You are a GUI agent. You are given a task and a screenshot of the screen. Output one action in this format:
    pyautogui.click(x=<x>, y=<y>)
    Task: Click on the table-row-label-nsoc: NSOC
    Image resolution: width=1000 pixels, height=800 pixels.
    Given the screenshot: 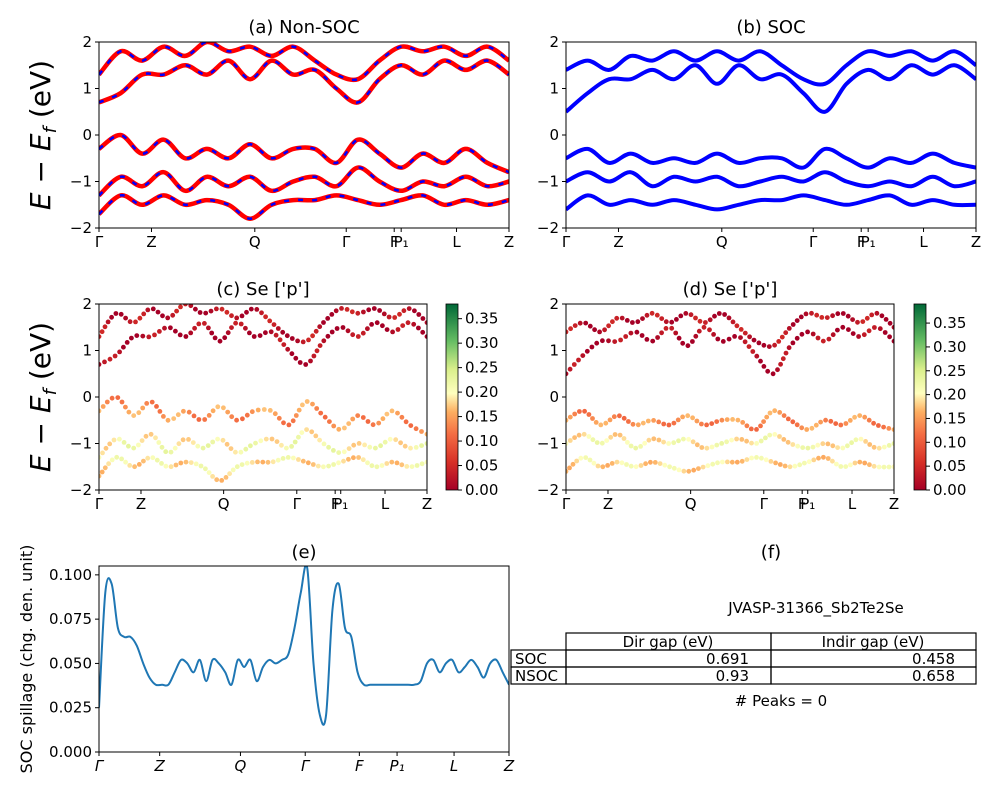 What is the action you would take?
    pyautogui.click(x=536, y=676)
    